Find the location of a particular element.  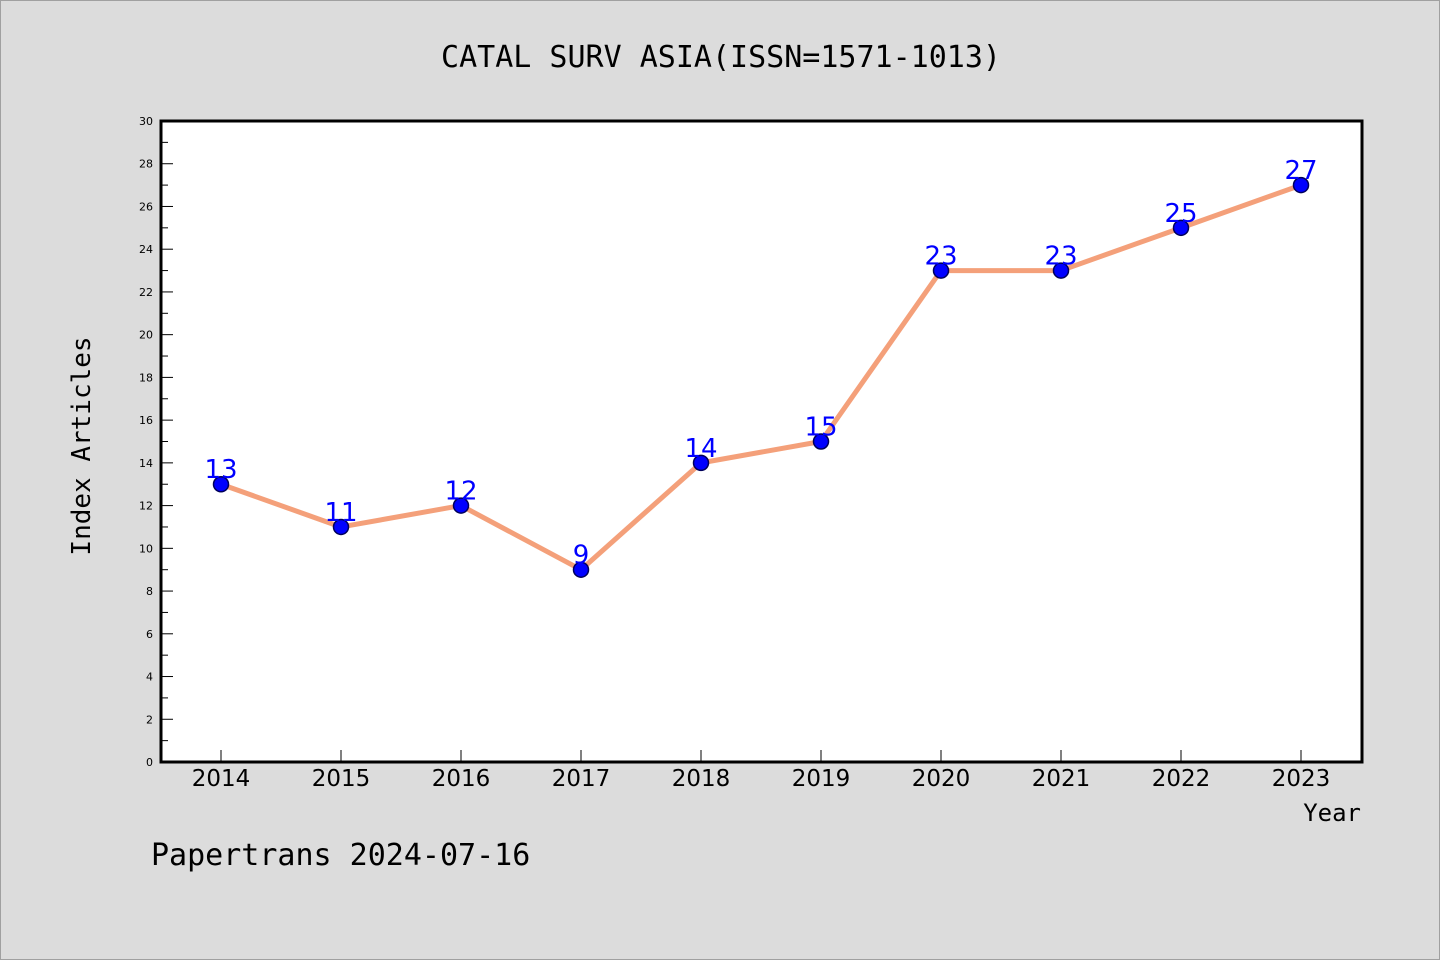

x-tick-label: 2016 is located at coordinates (461, 779).